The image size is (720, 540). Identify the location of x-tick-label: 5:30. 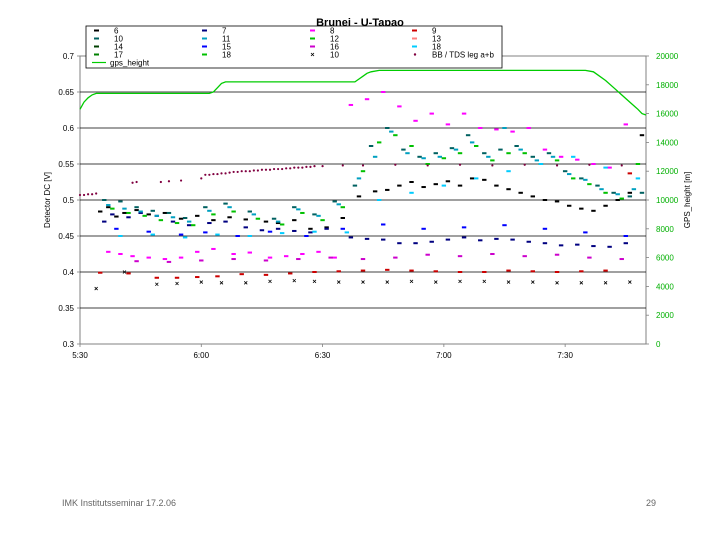
(80, 355).